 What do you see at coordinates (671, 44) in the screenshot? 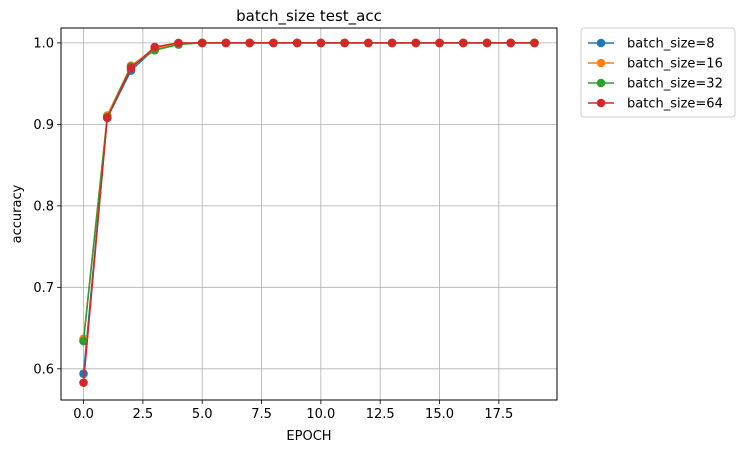
I see `legend-label: batch_size=8` at bounding box center [671, 44].